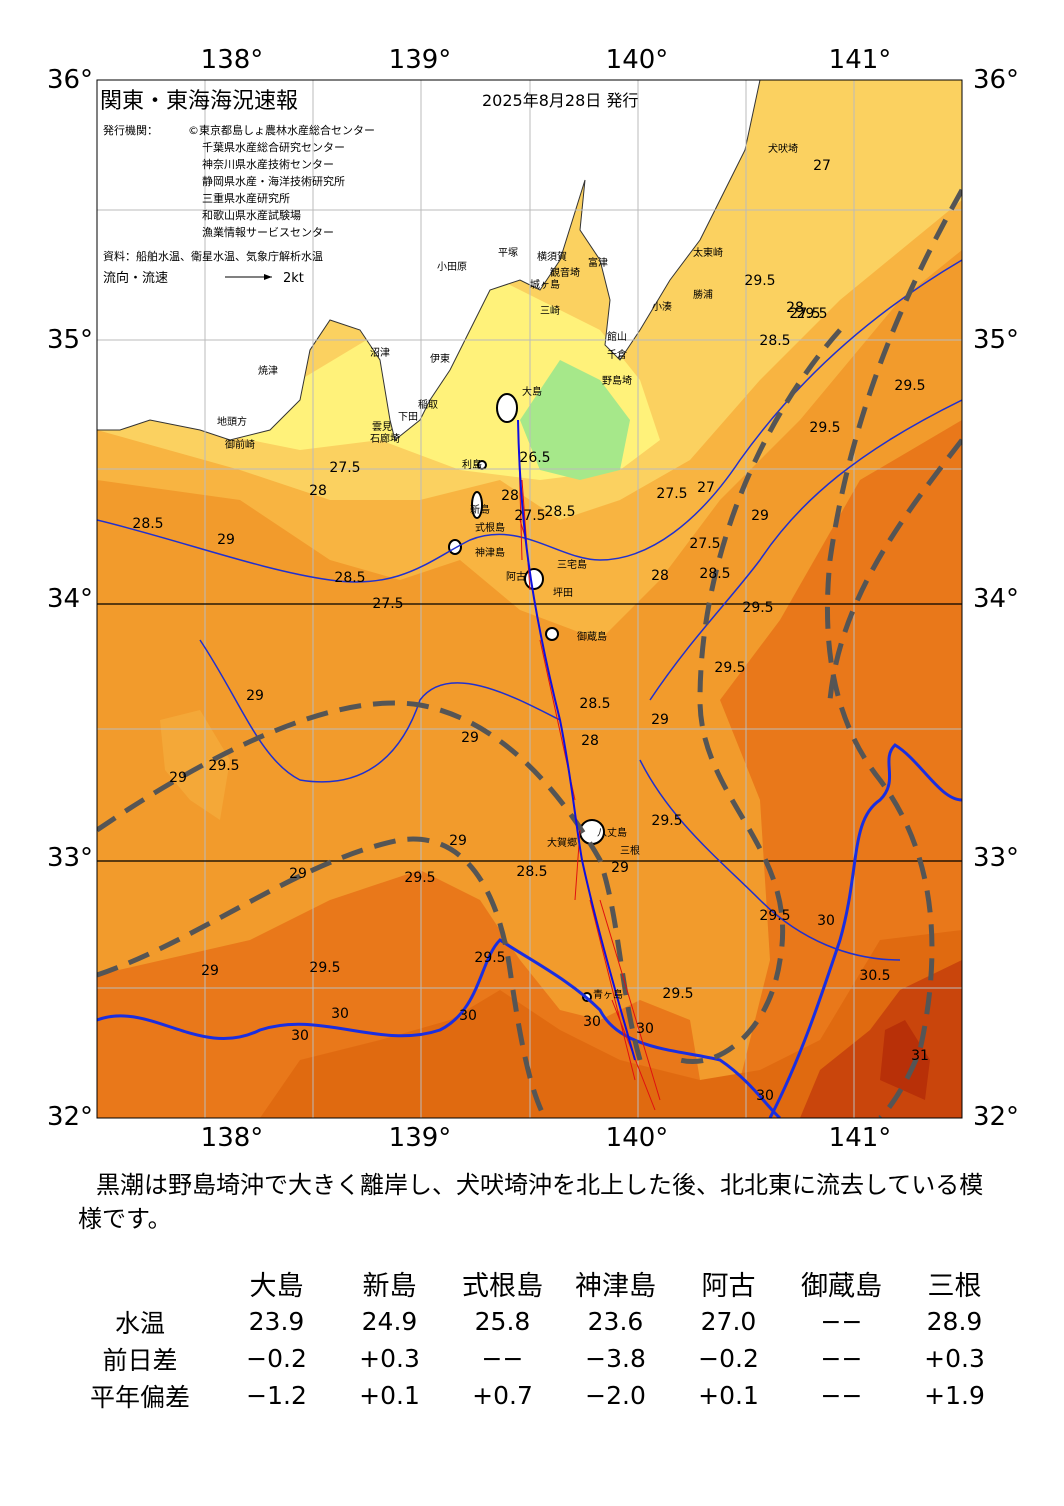  What do you see at coordinates (617, 354) in the screenshot?
I see `place-name: 千倉` at bounding box center [617, 354].